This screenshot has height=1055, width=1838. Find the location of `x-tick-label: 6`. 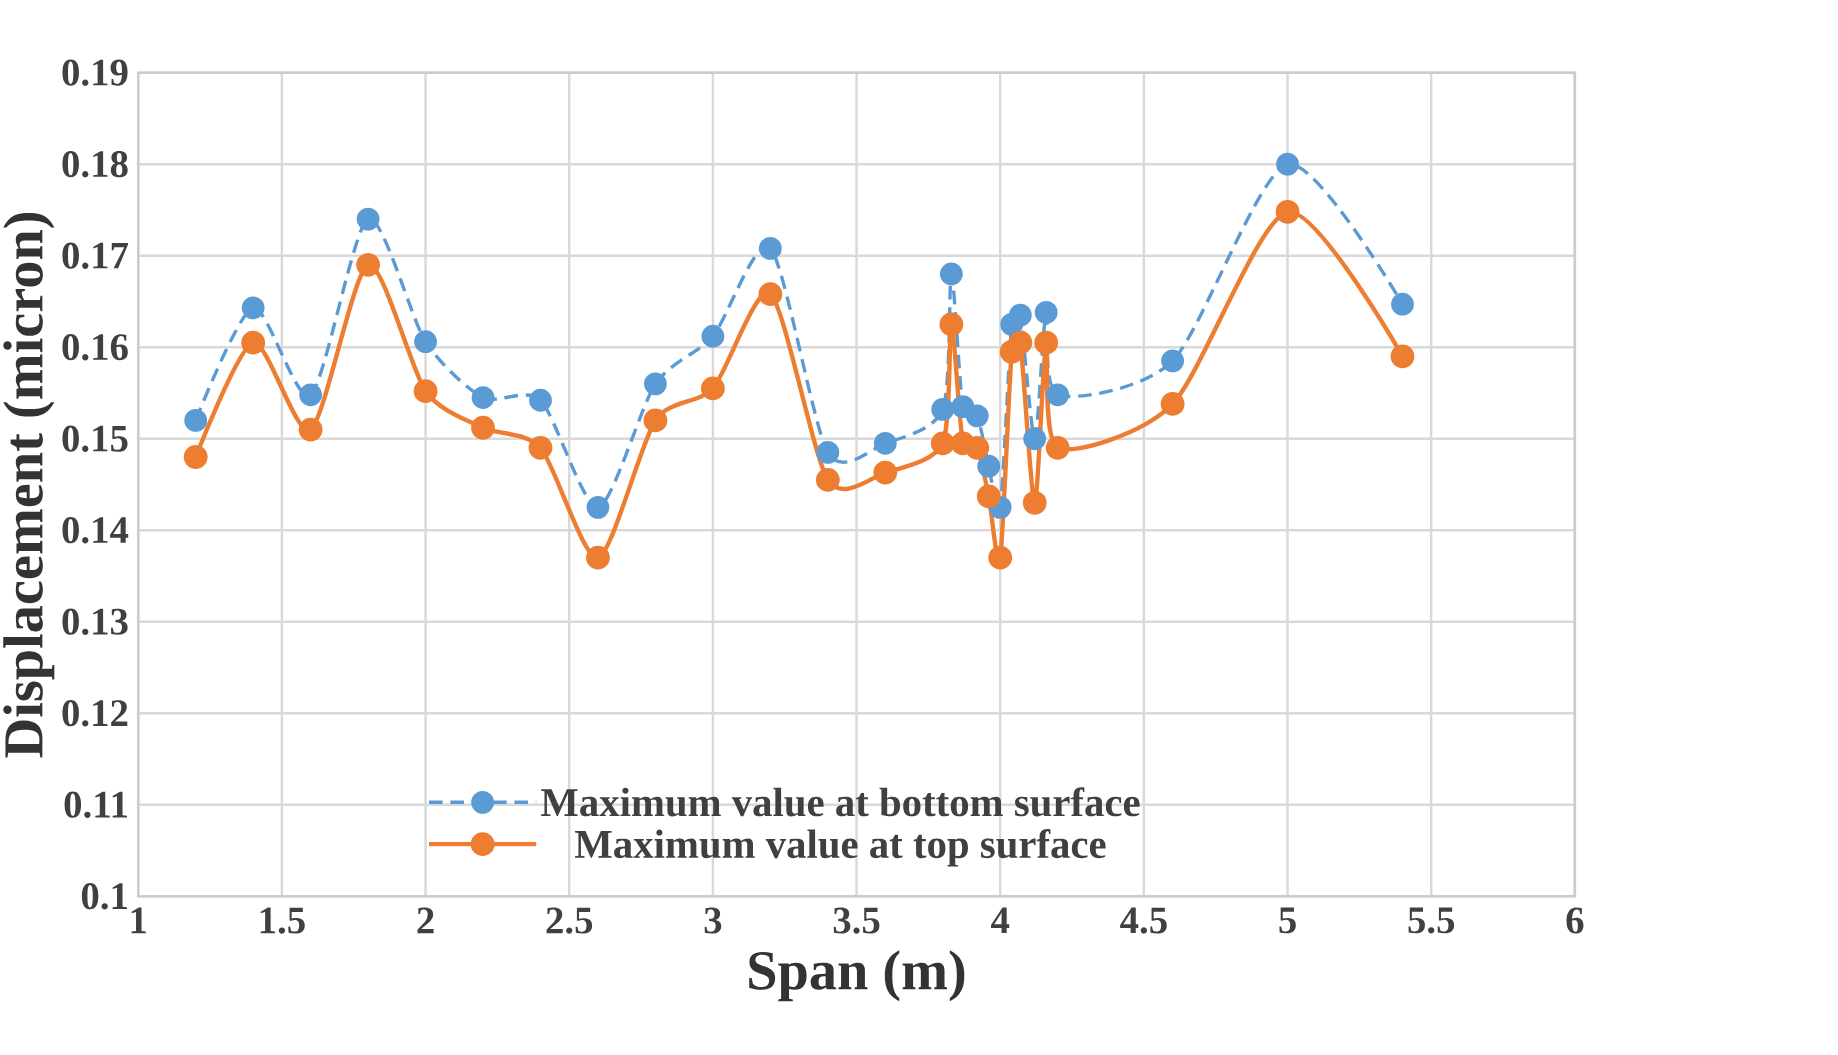

x-tick-label: 6 is located at coordinates (1575, 920).